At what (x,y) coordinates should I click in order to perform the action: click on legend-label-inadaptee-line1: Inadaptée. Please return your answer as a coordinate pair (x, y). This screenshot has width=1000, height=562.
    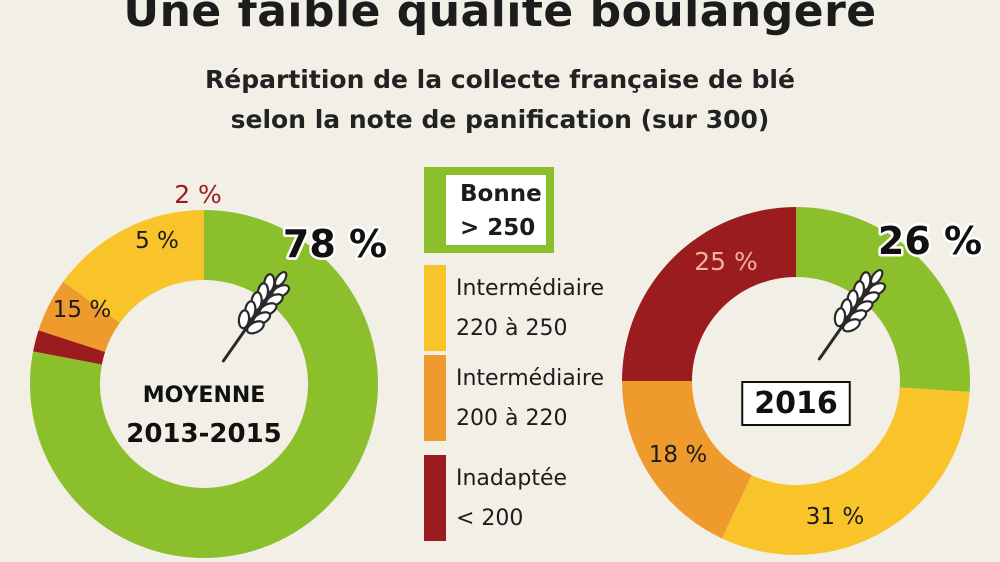
    Looking at the image, I should click on (511, 478).